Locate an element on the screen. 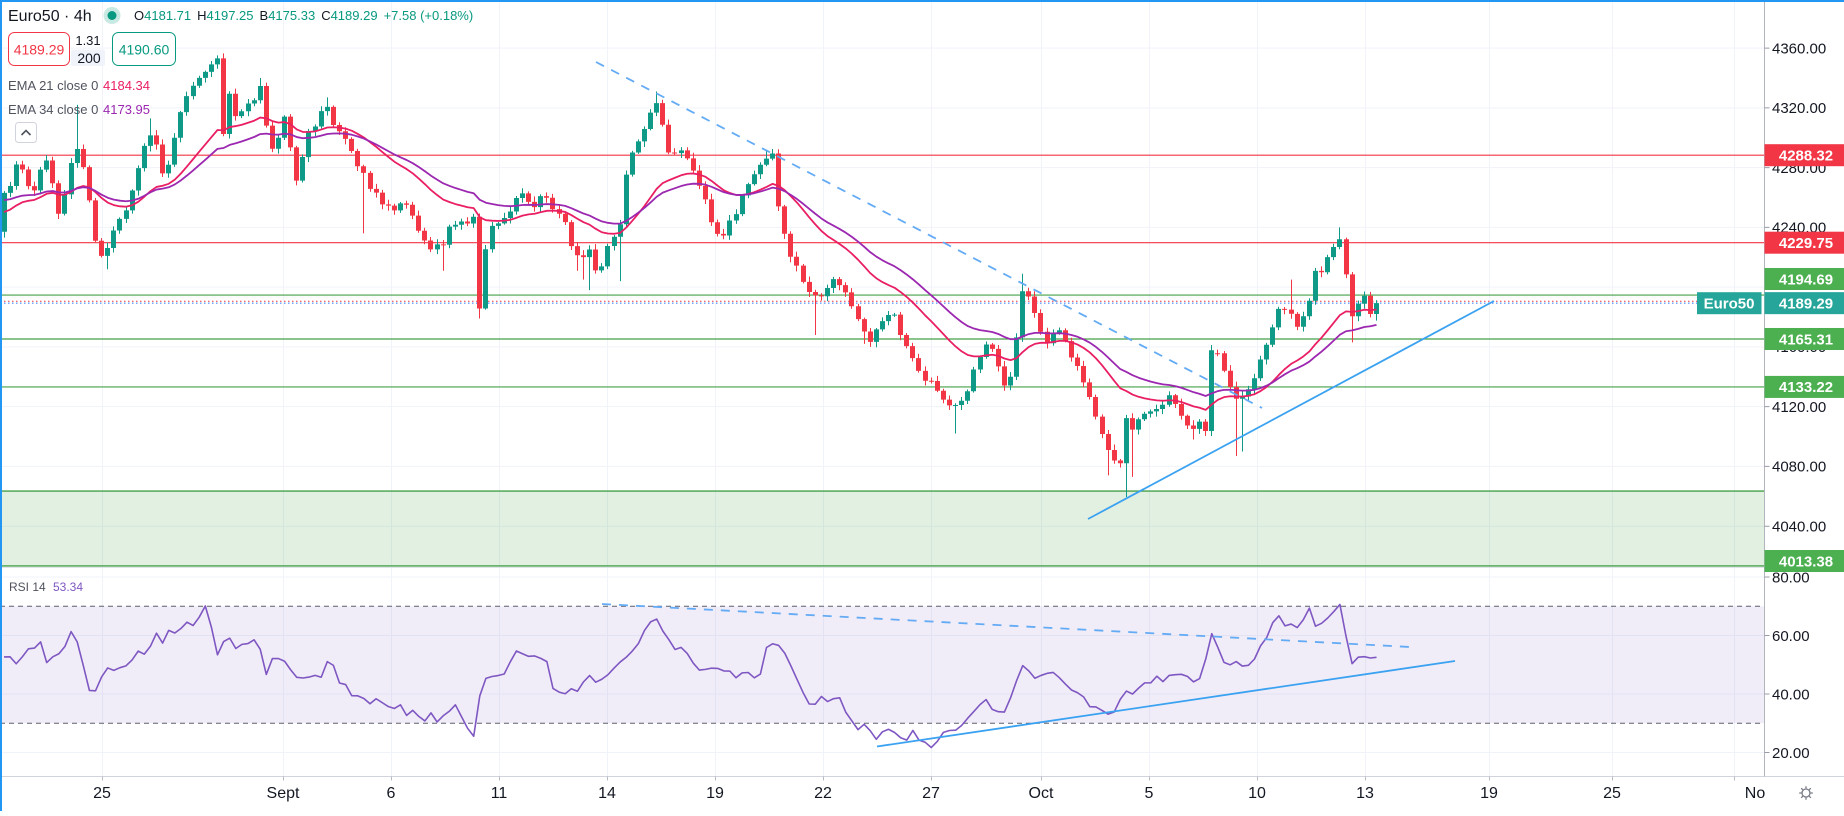  svg-text: 4173.95 is located at coordinates (126, 109).